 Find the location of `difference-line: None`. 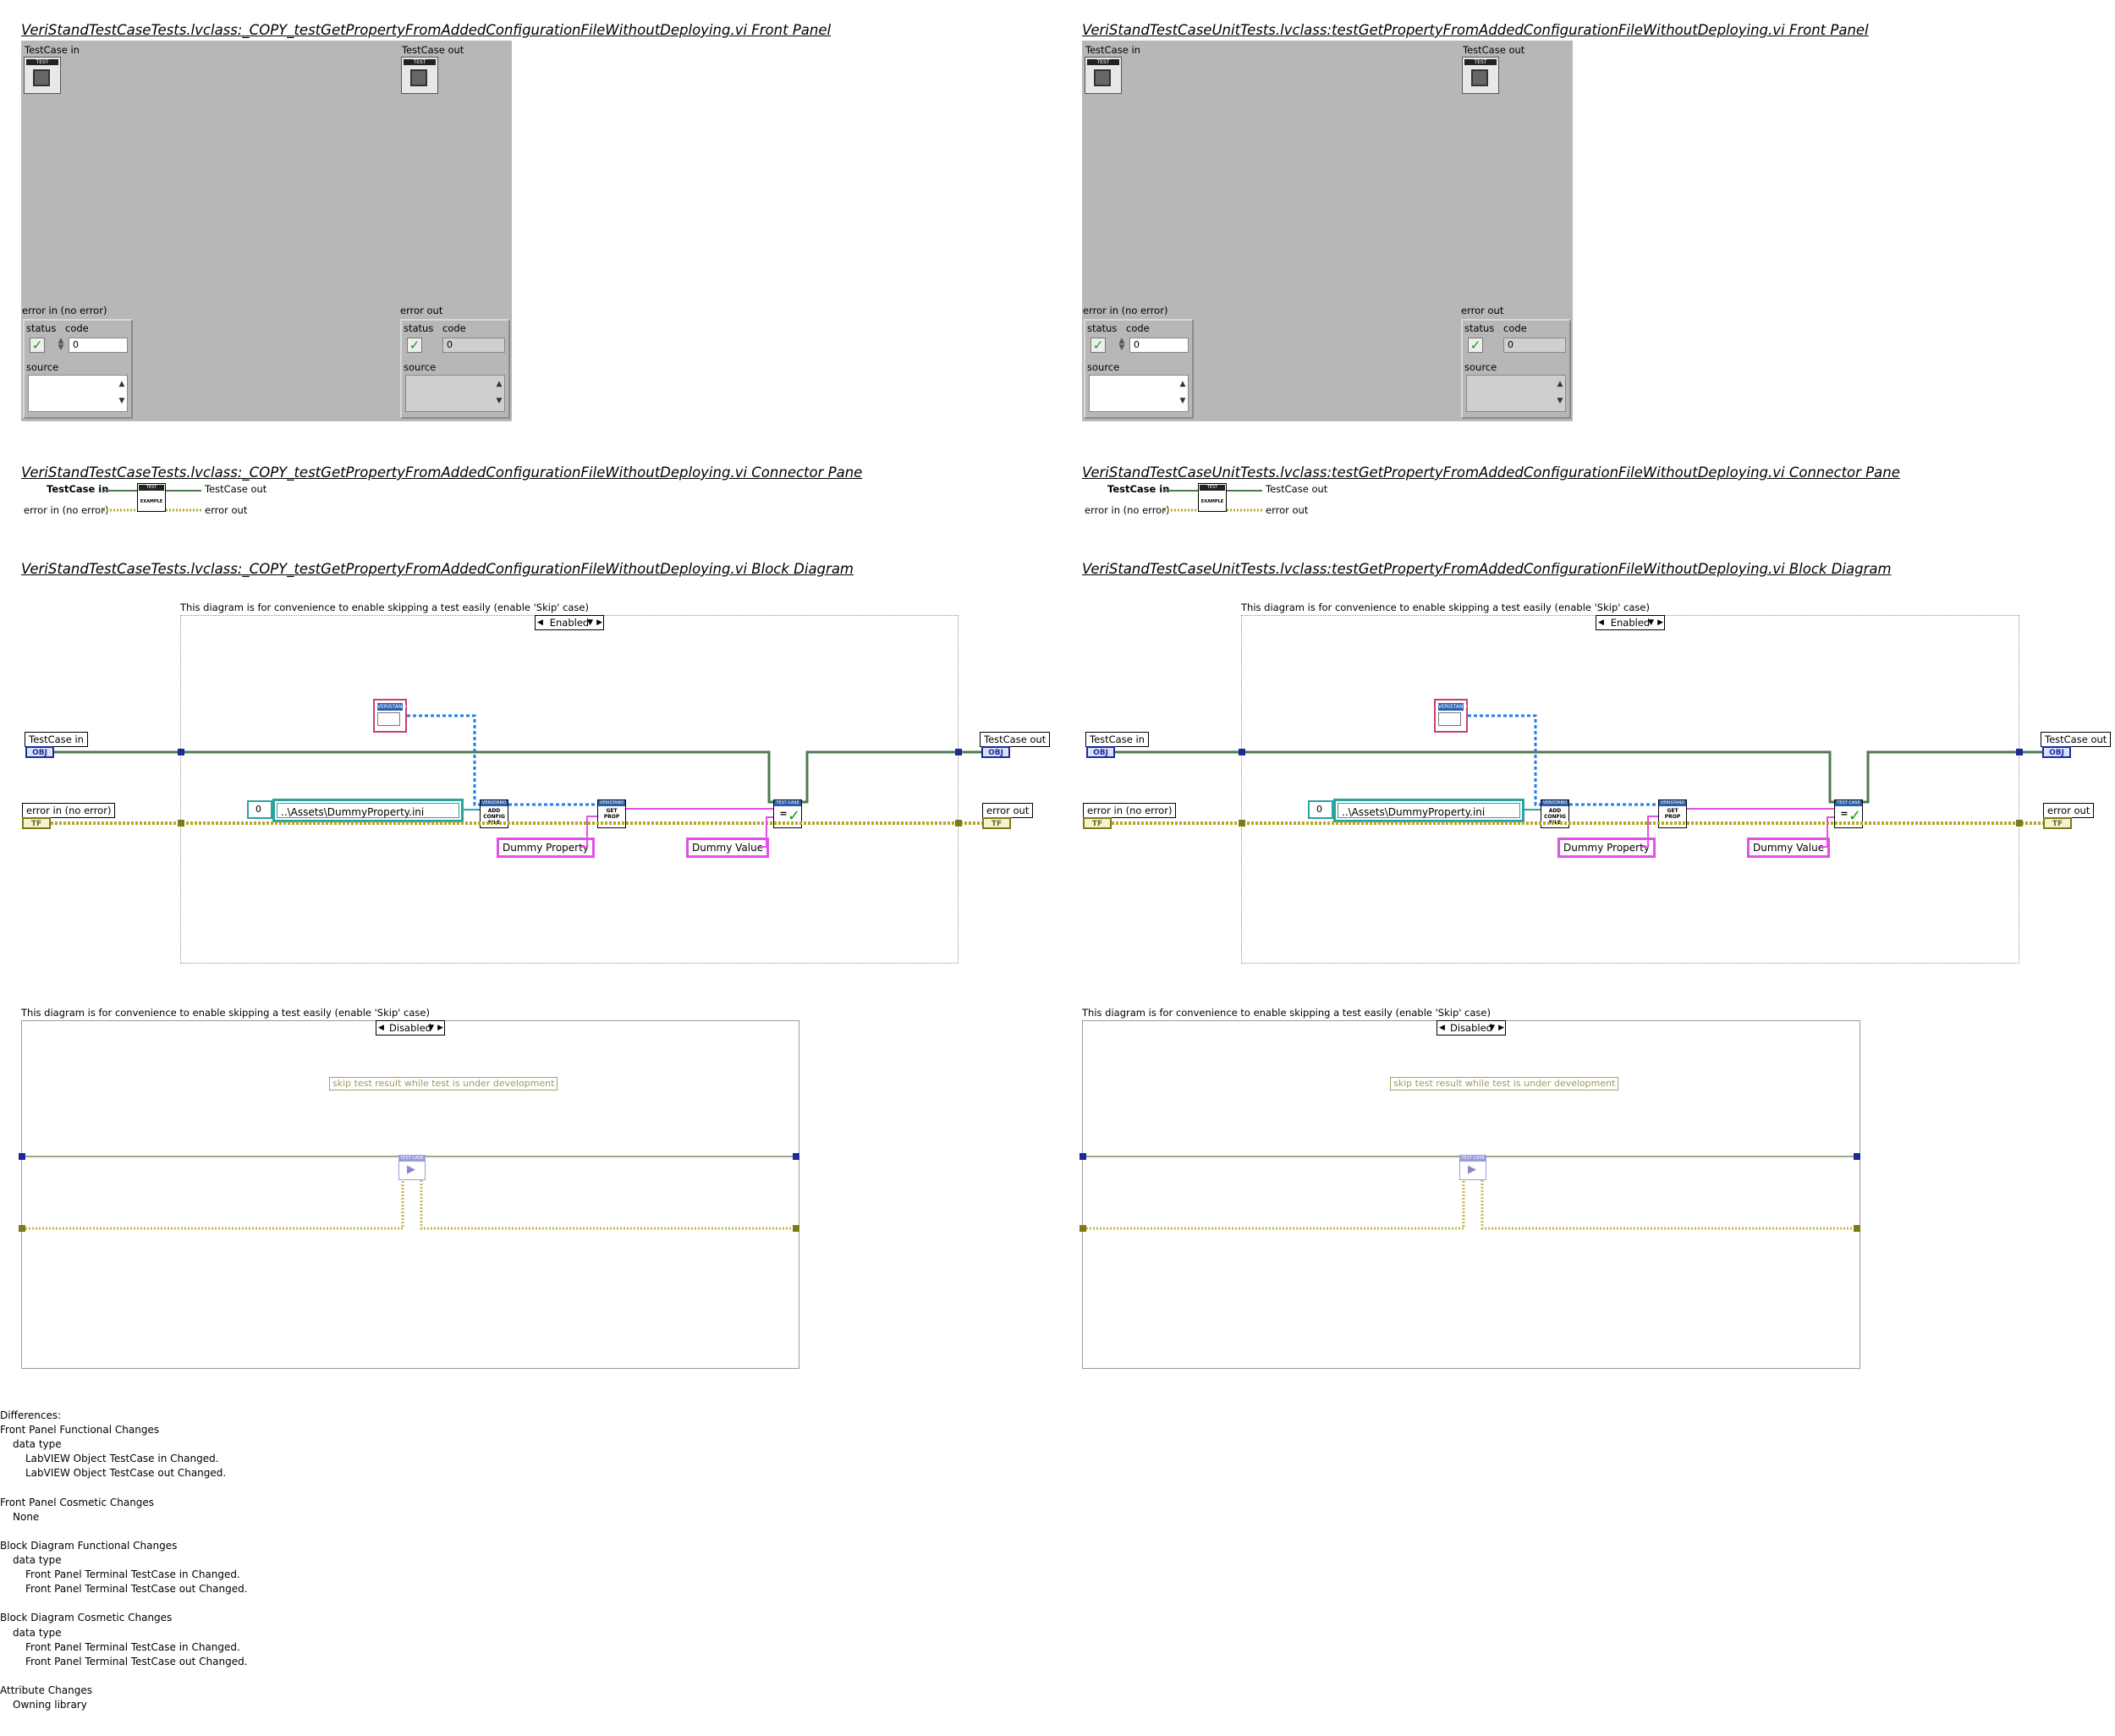

difference-line: None is located at coordinates (26, 1516).